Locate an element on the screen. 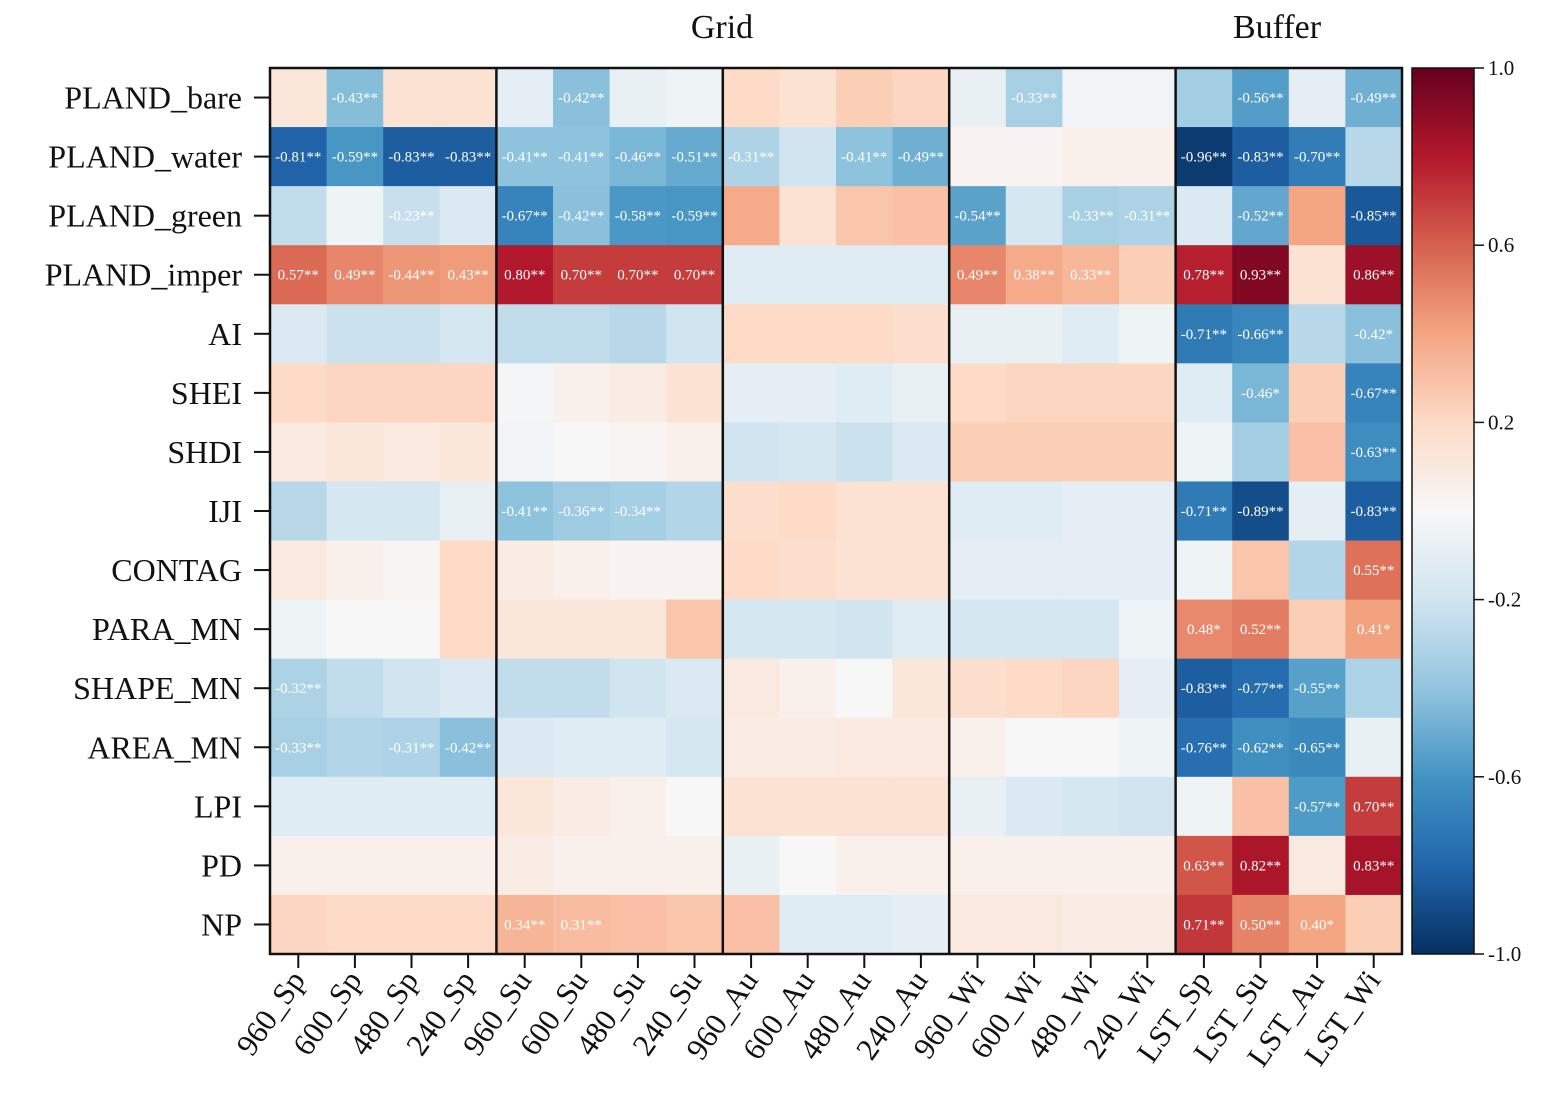 The height and width of the screenshot is (1110, 1545). cell-PLAND_water-240_Wi is located at coordinates (1148, 157).